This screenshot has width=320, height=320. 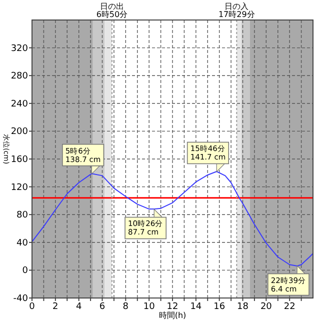 I want to click on y-tick-label: 240, so click(x=19, y=104).